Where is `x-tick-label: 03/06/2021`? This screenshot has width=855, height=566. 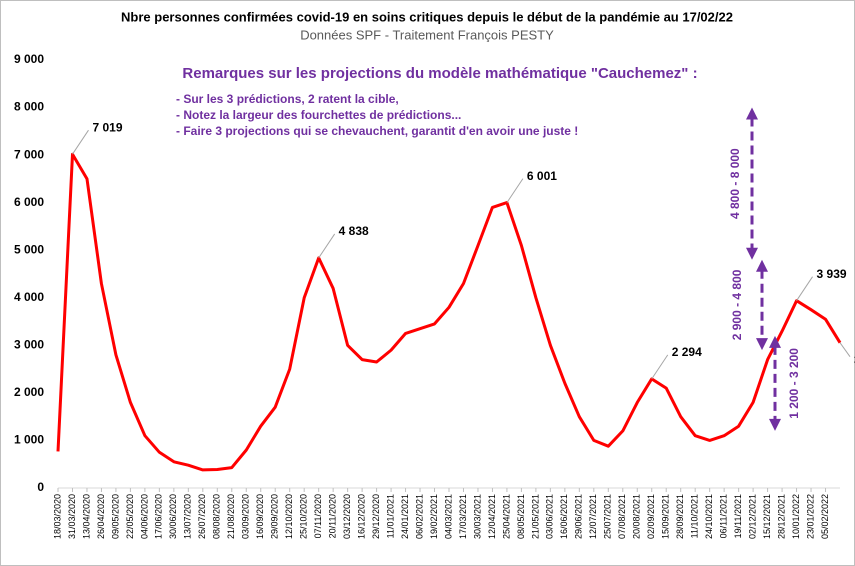 x-tick-label: 03/06/2021 is located at coordinates (550, 516).